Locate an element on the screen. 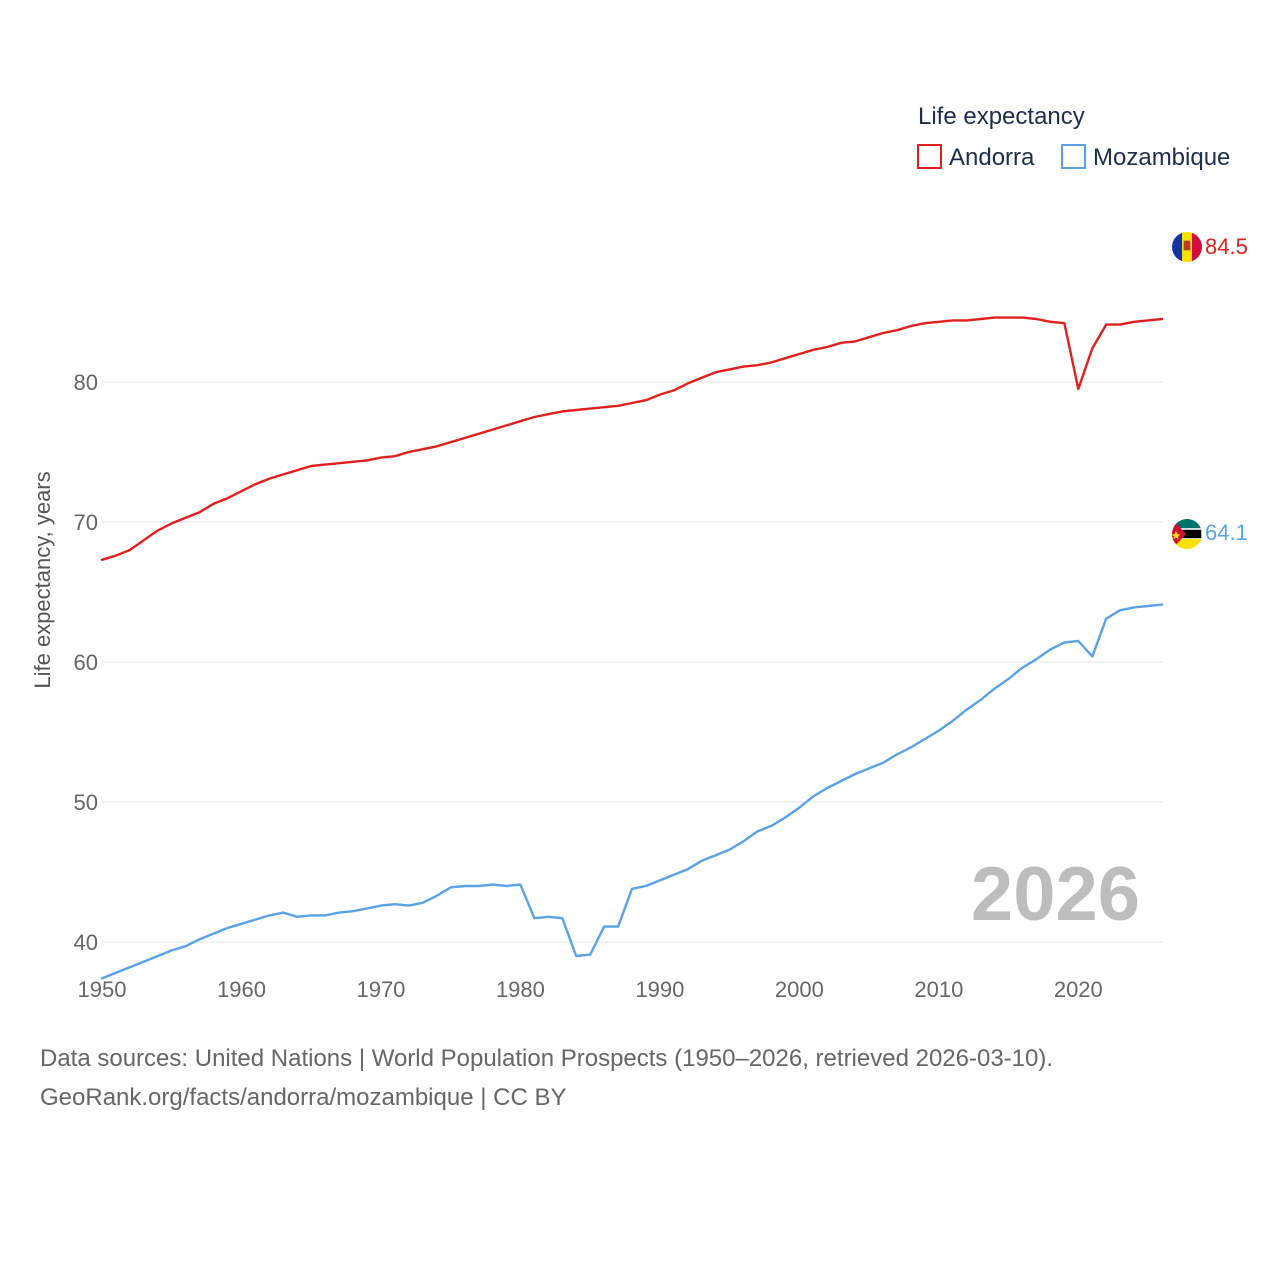 The image size is (1280, 1280). x-tick-label: 1970 is located at coordinates (380, 989).